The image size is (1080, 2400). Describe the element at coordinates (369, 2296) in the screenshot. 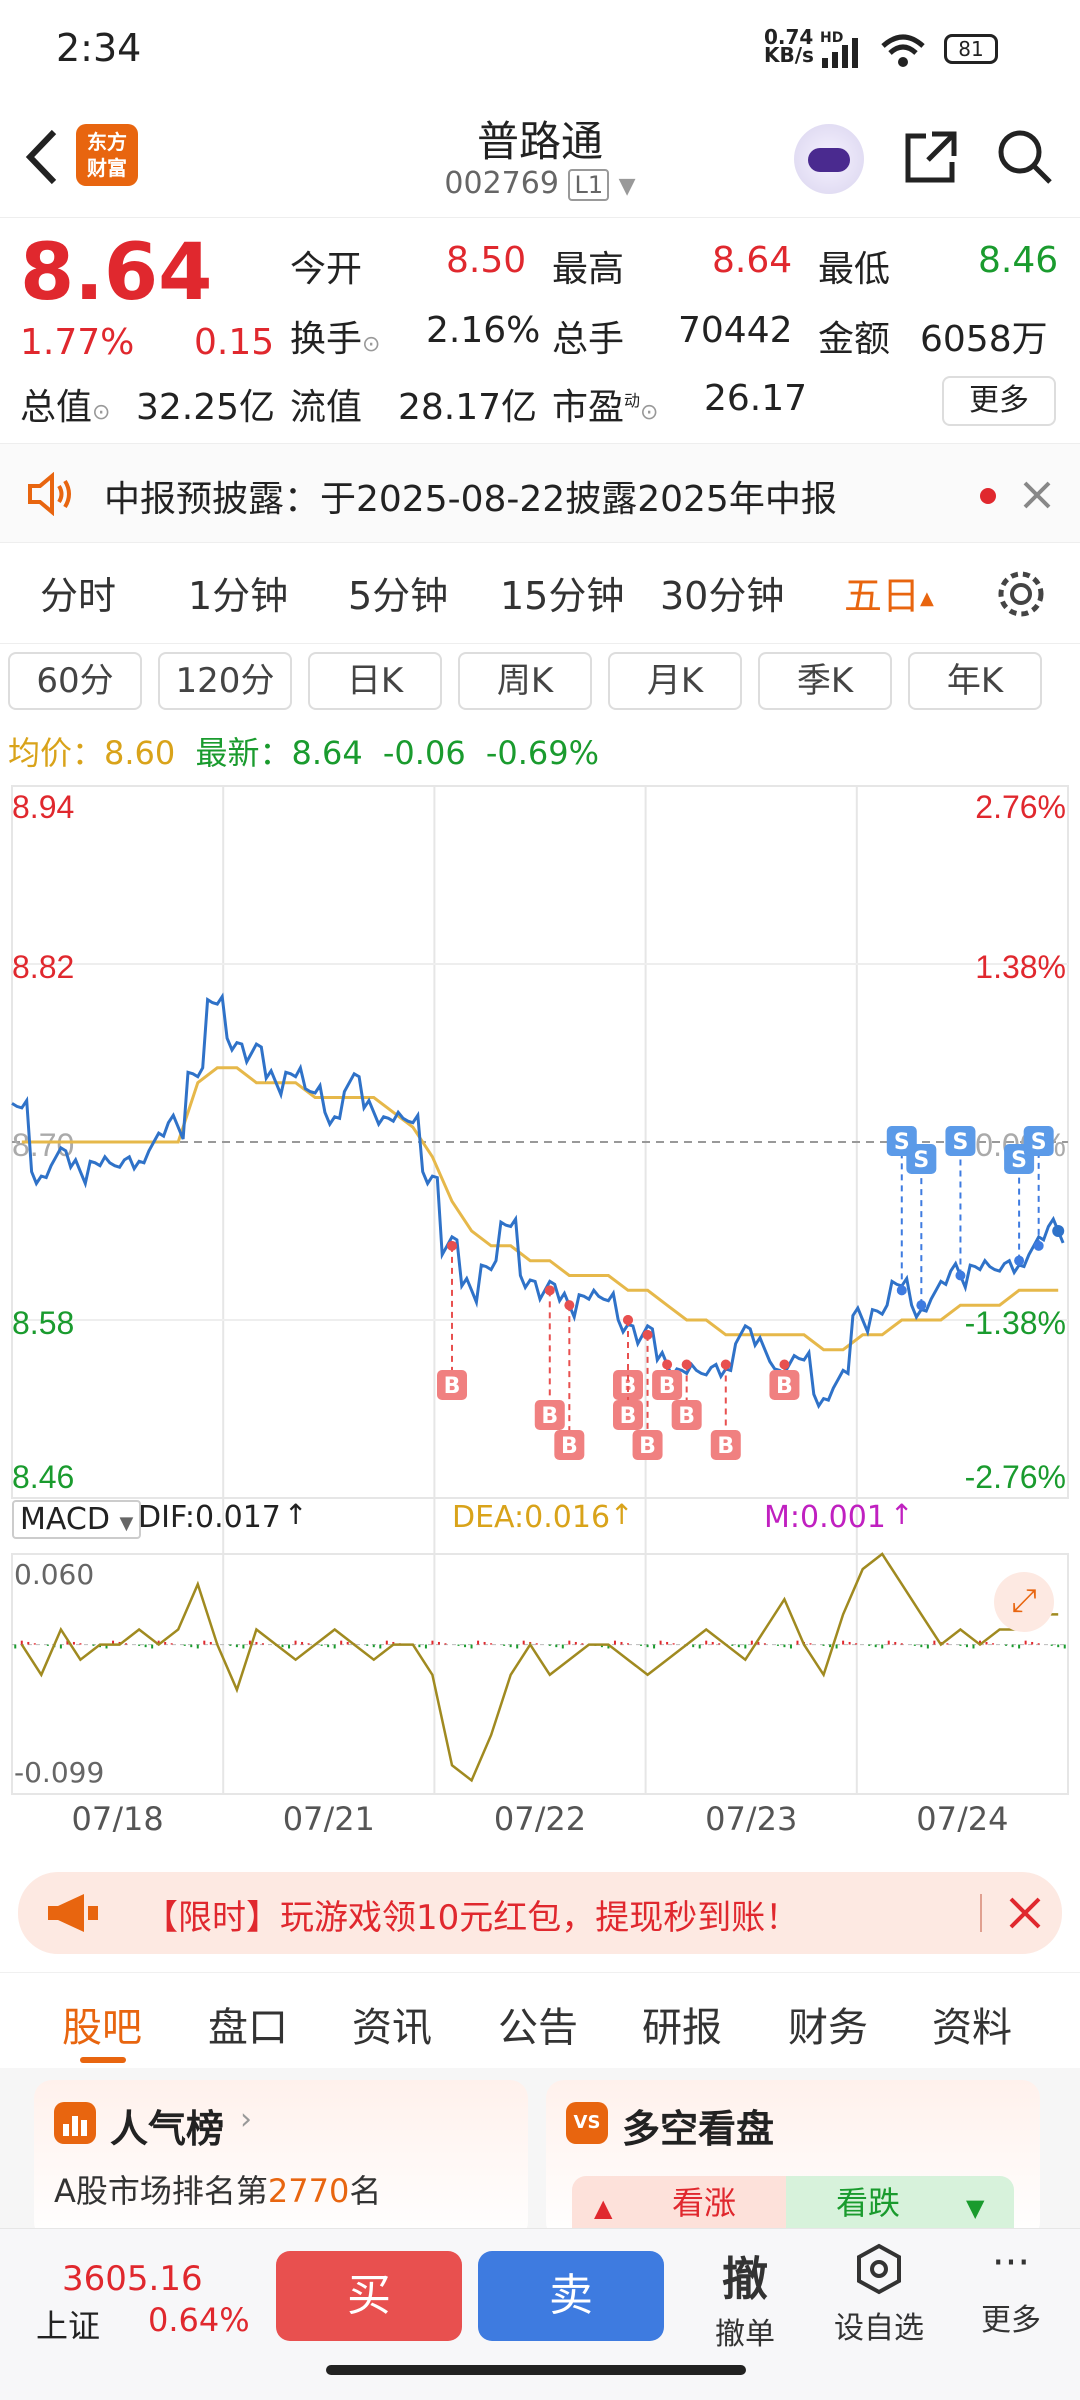

I see `buy-button: 买` at that location.